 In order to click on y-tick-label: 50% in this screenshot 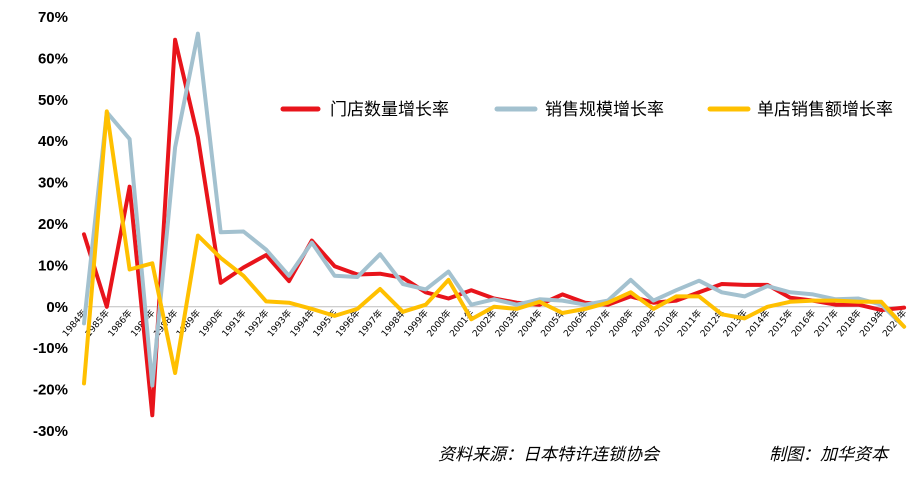, I will do `click(53, 100)`.